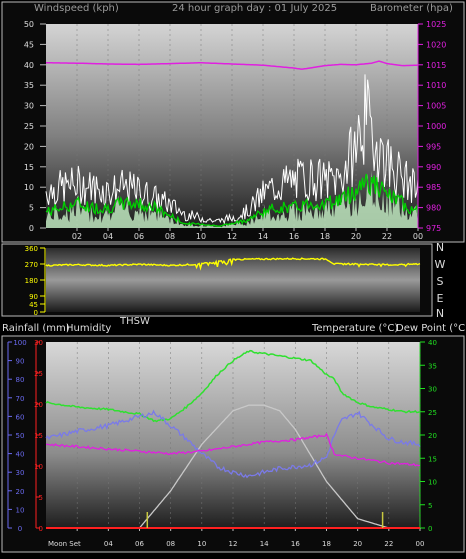  Describe the element at coordinates (33, 297) in the screenshot. I see `direction-tick-label: 90` at that location.